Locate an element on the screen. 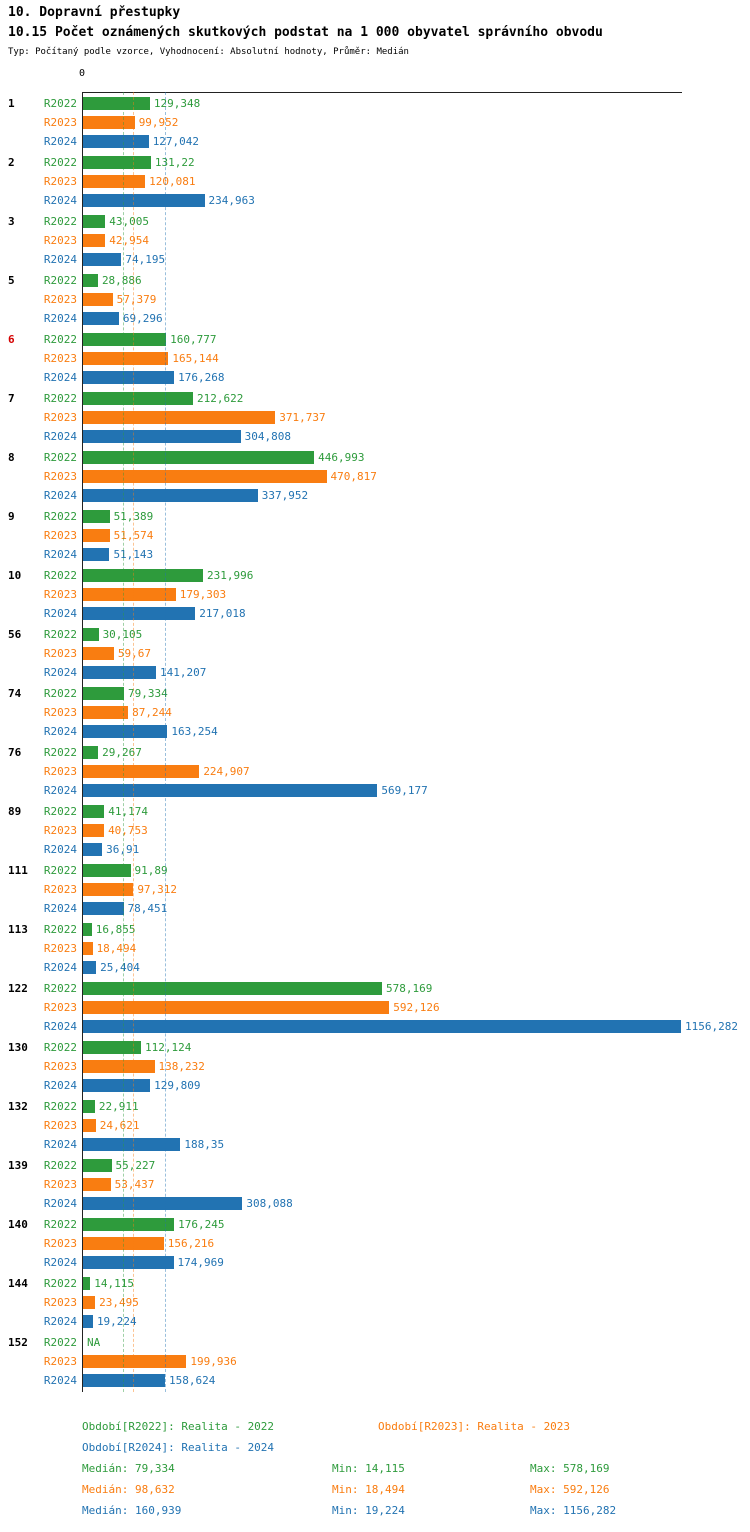 The height and width of the screenshot is (1532, 750). legend-period-label: Období[R2024]: Realita - 2024 is located at coordinates (178, 1447).